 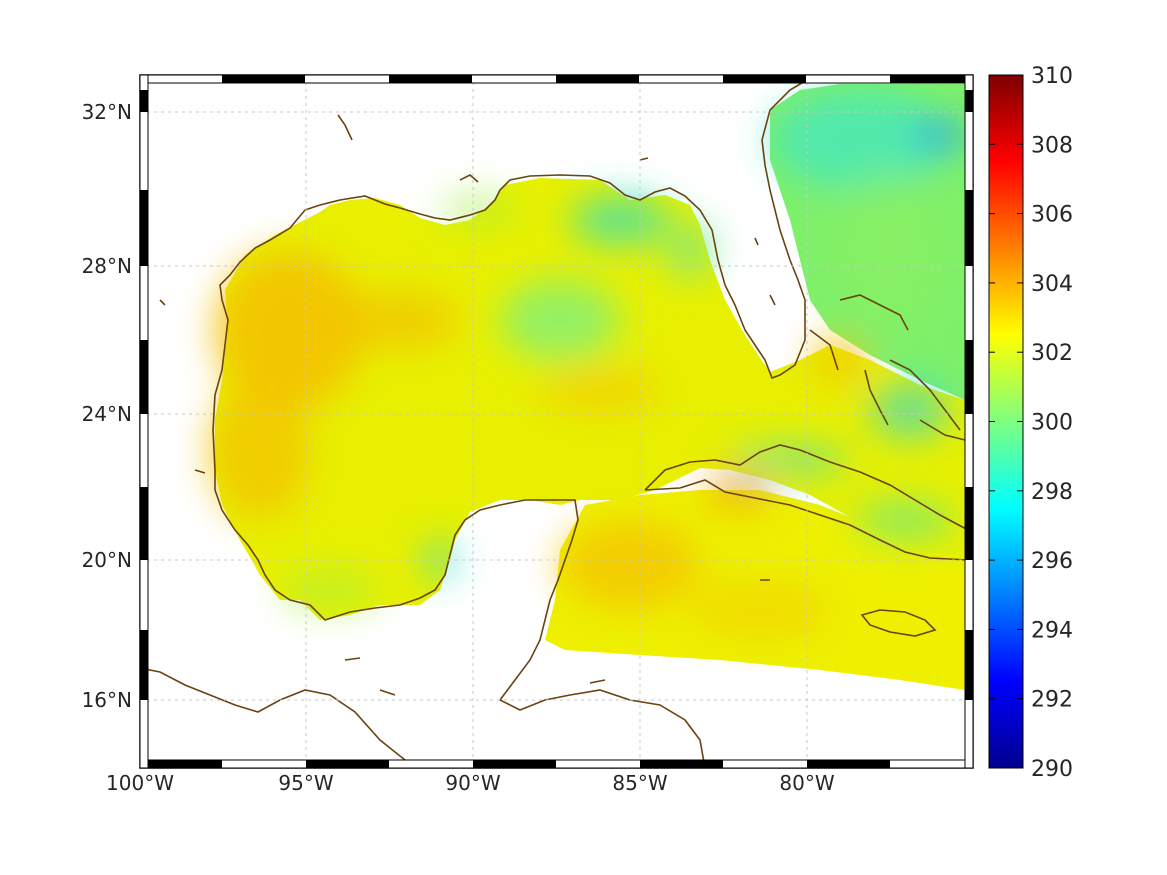 What do you see at coordinates (460, 619) in the screenshot?
I see `mexico-gulf-coast` at bounding box center [460, 619].